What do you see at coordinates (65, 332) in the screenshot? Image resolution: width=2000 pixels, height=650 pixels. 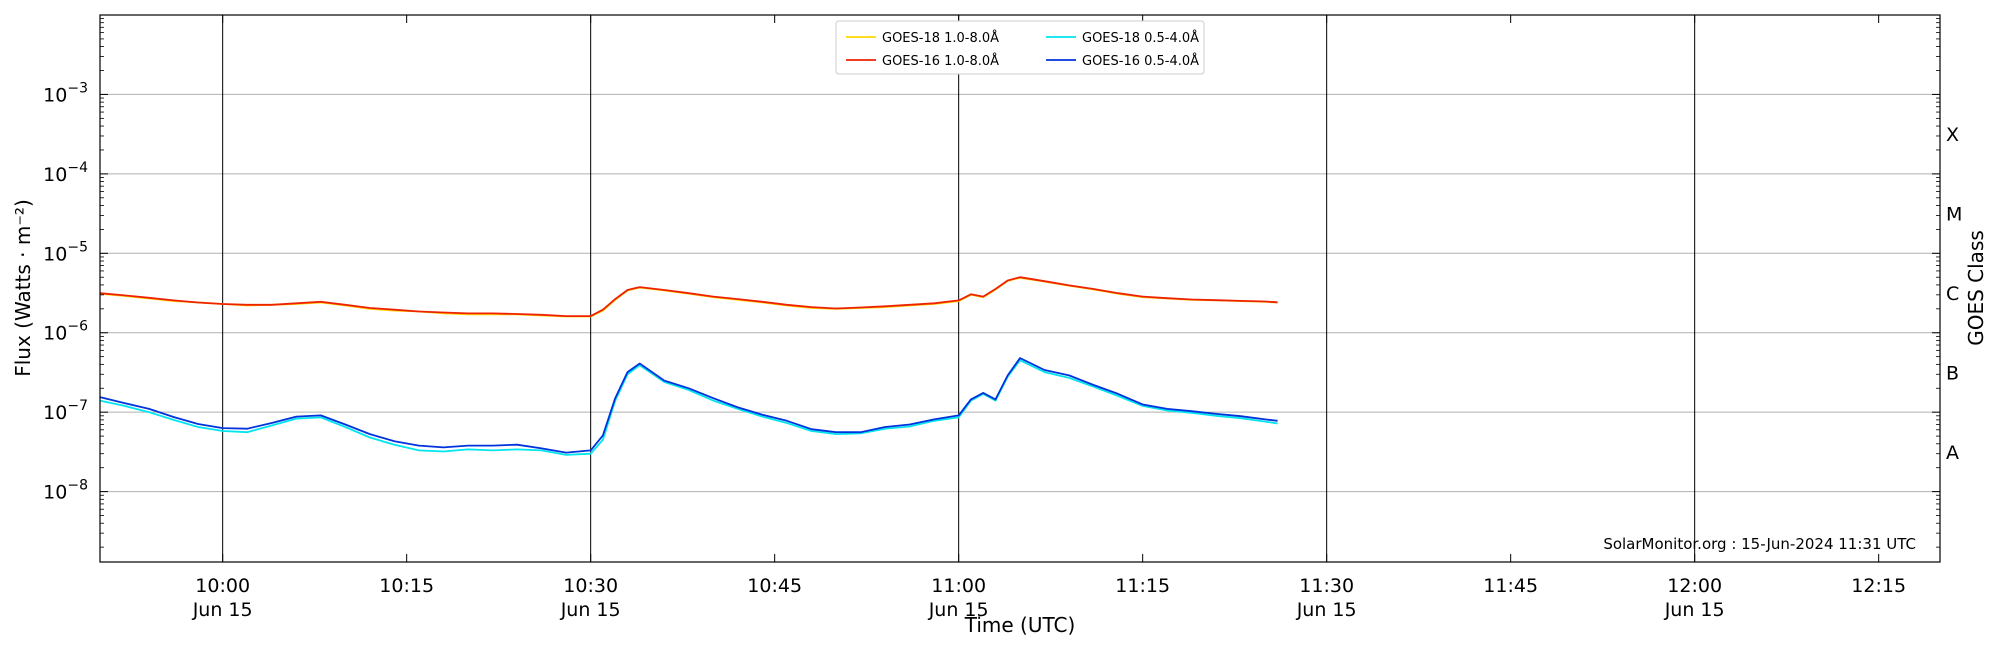 I see `y-tick-label: 10−6` at bounding box center [65, 332].